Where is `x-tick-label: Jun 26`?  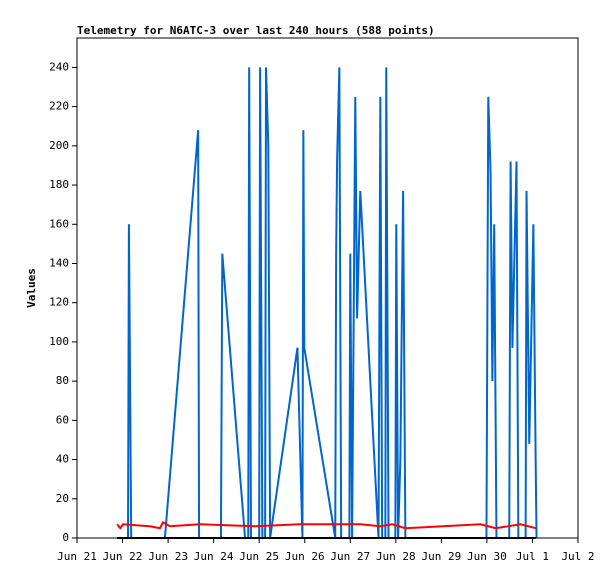
x-tick-label: Jun 26 is located at coordinates (305, 556).